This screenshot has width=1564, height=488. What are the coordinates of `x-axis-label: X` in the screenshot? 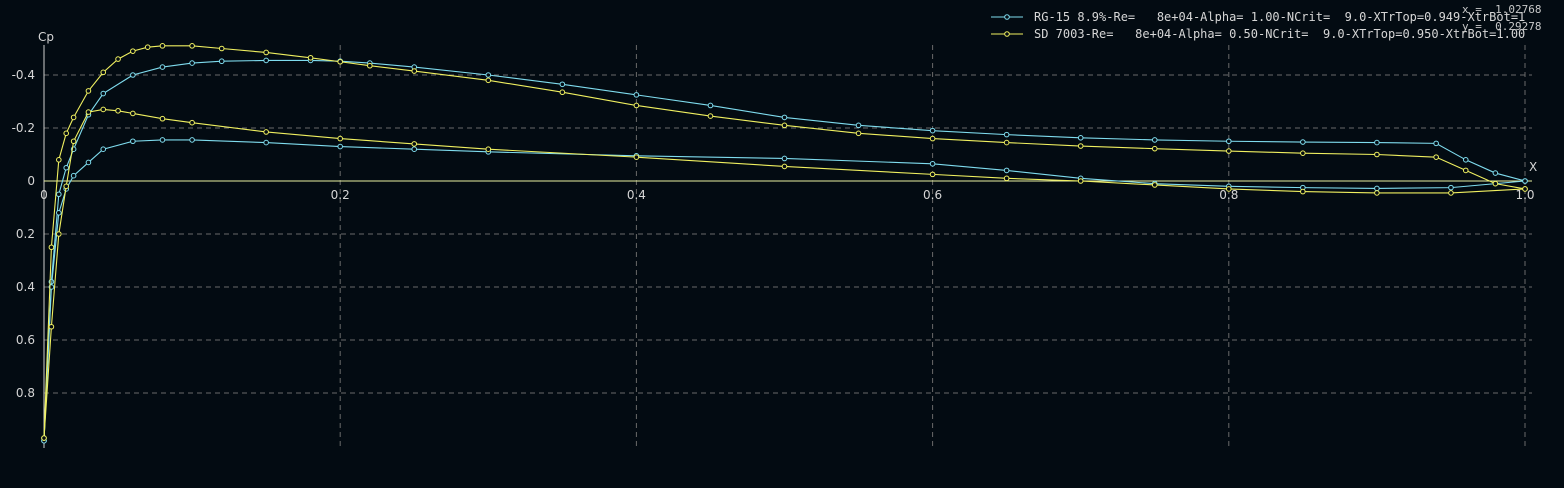 It's located at (1533, 167).